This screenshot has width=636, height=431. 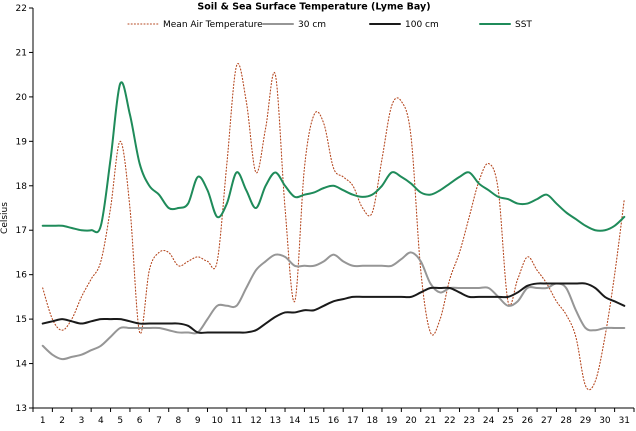 I want to click on x-tick-label: 27, so click(x=546, y=421).